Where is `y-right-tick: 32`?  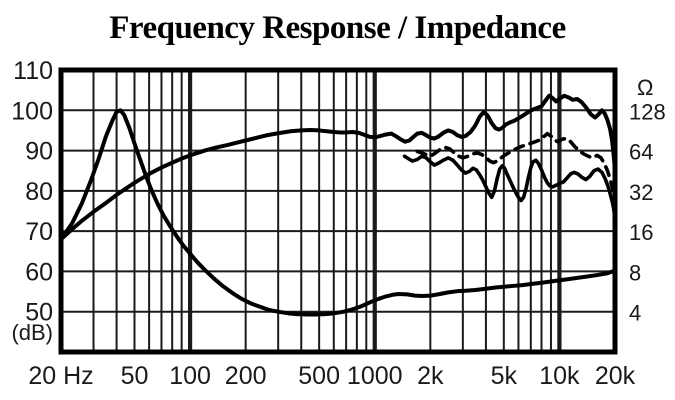 y-right-tick: 32 is located at coordinates (641, 192).